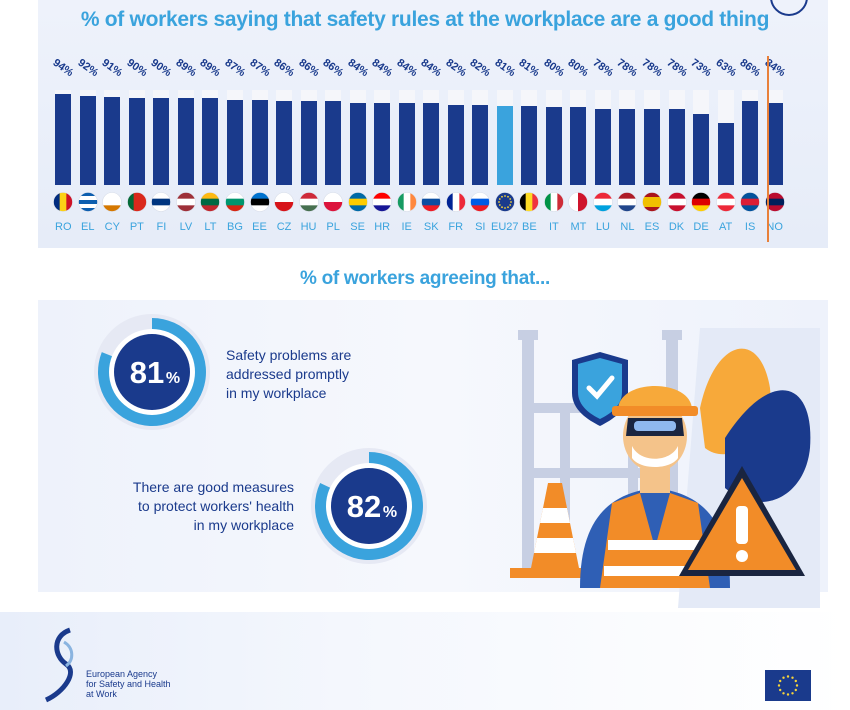  What do you see at coordinates (284, 202) in the screenshot?
I see `flag-cz-icon` at bounding box center [284, 202].